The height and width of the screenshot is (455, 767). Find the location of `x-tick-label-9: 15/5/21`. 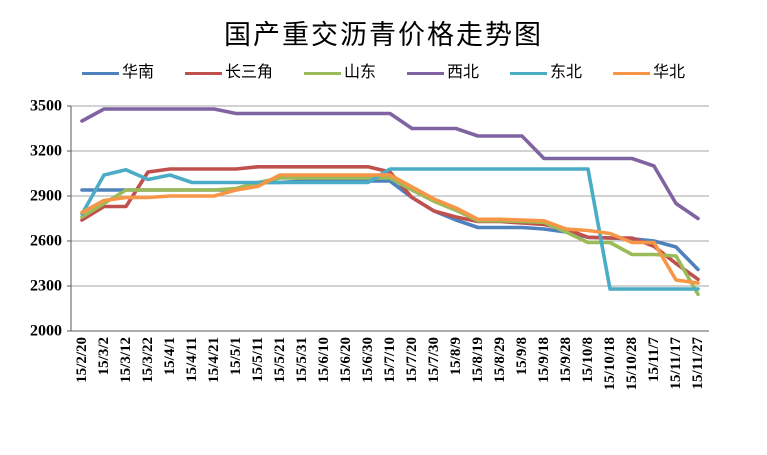

x-tick-label-9: 15/5/21 is located at coordinates (280, 360).